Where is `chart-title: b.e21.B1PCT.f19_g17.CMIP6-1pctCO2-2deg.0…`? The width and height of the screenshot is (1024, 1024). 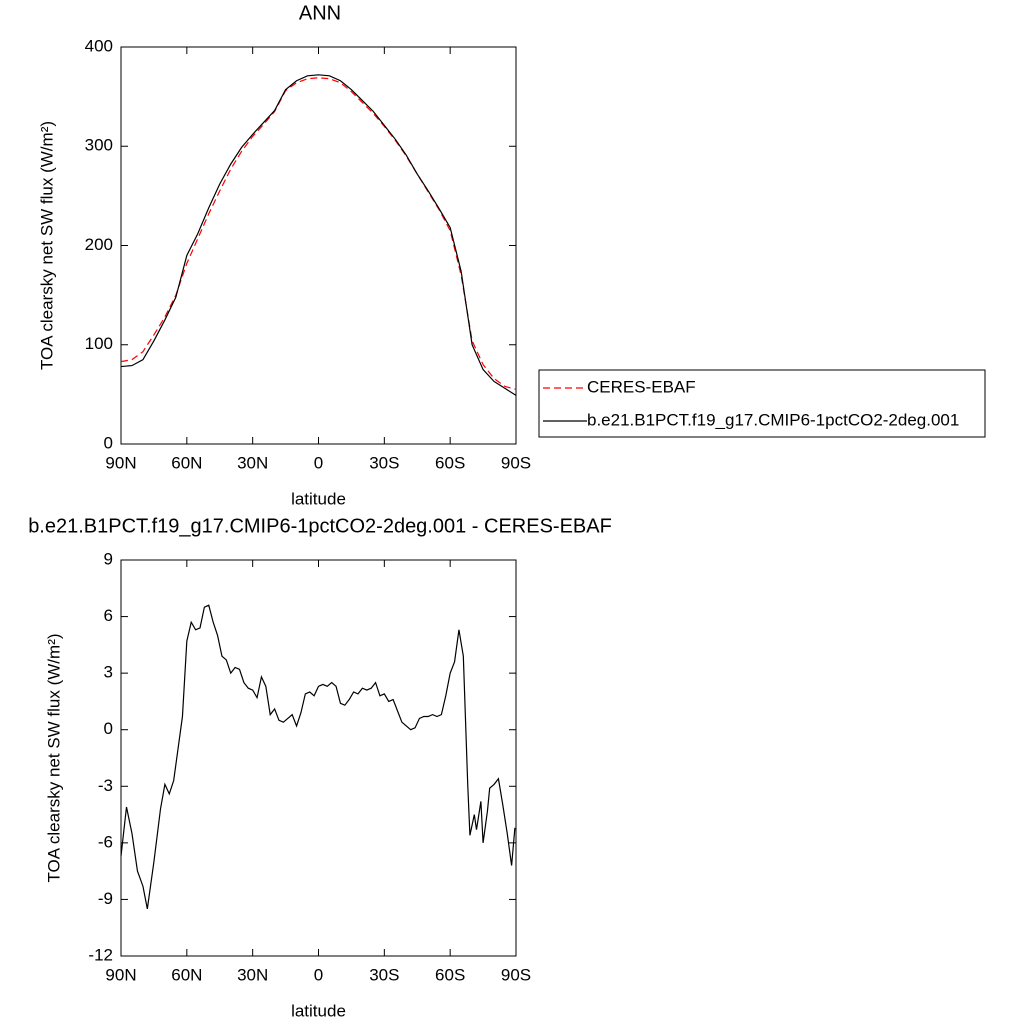
chart-title: b.e21.B1PCT.f19_g17.CMIP6-1pctCO2-2deg.0… is located at coordinates (320, 526).